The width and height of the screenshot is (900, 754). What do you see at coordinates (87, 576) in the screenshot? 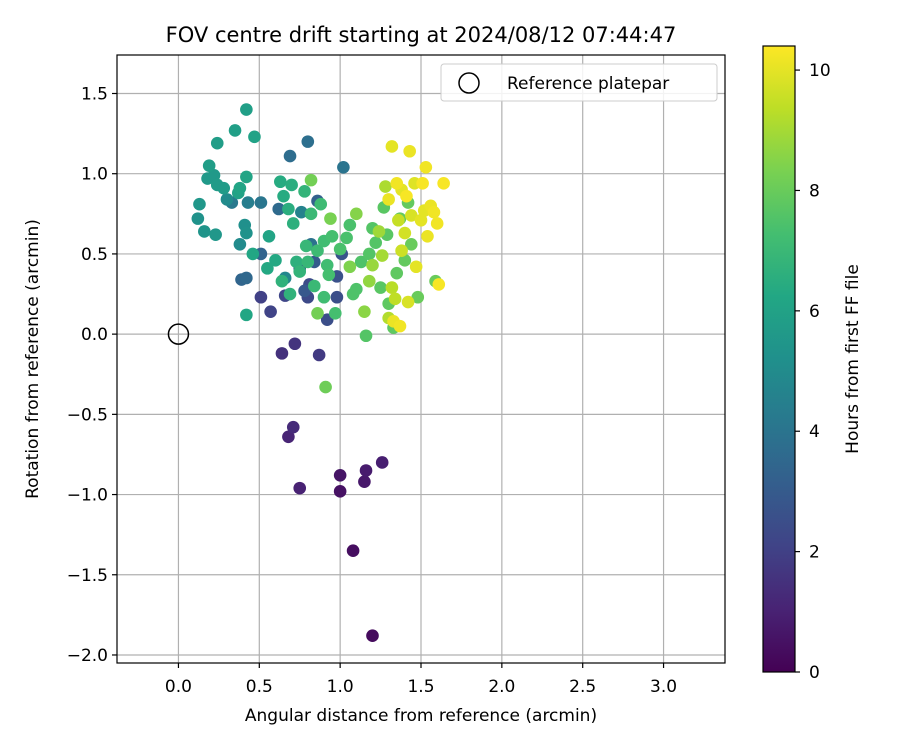
I see `y-tick-label: −1.5` at bounding box center [87, 576].